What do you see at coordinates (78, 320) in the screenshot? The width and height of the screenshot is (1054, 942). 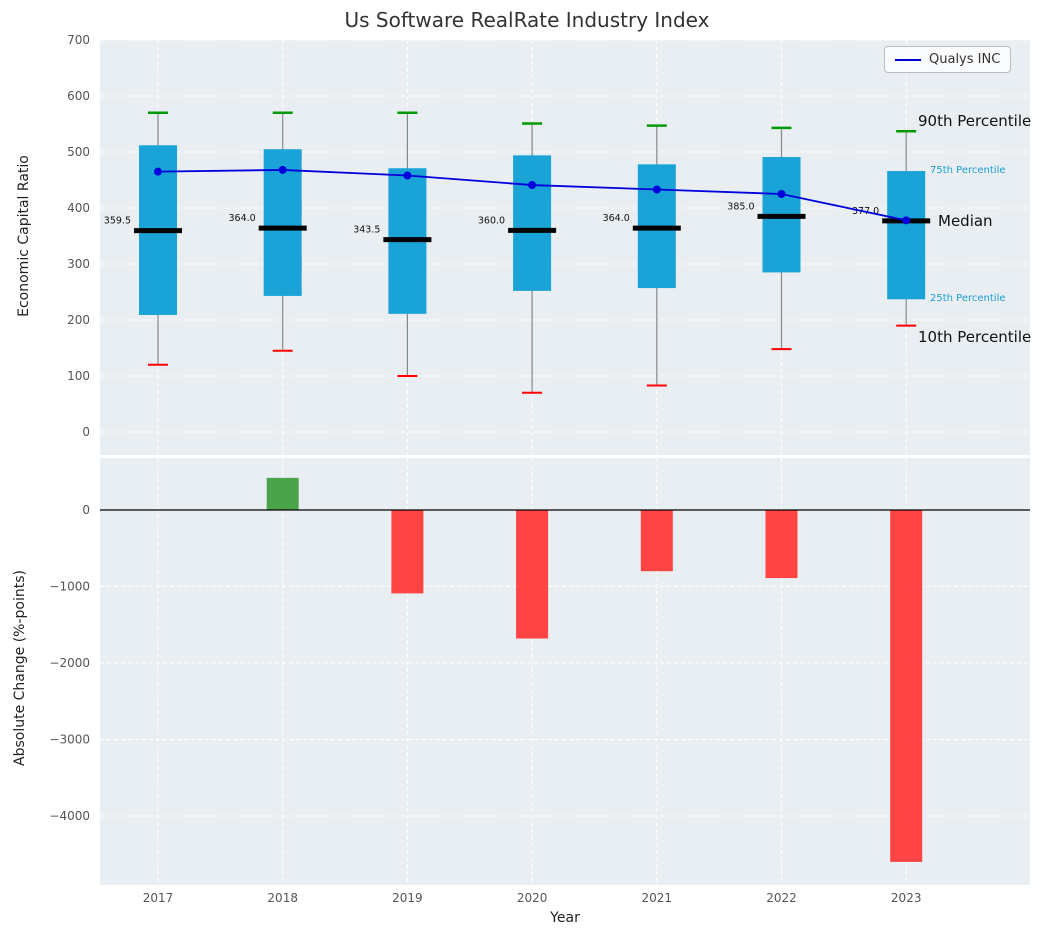 I see `svg-text: 200` at bounding box center [78, 320].